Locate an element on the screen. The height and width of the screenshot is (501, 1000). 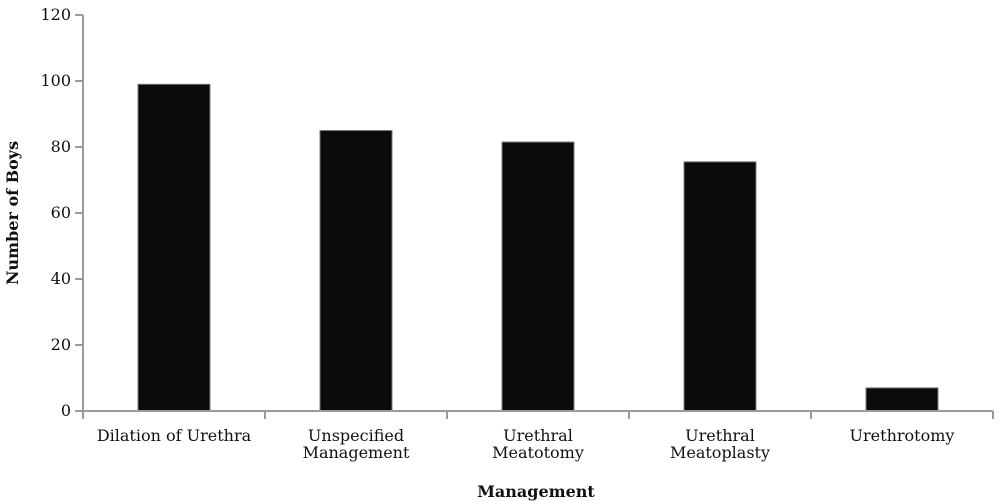
category-label: Unspecified Management is located at coordinates (356, 444).